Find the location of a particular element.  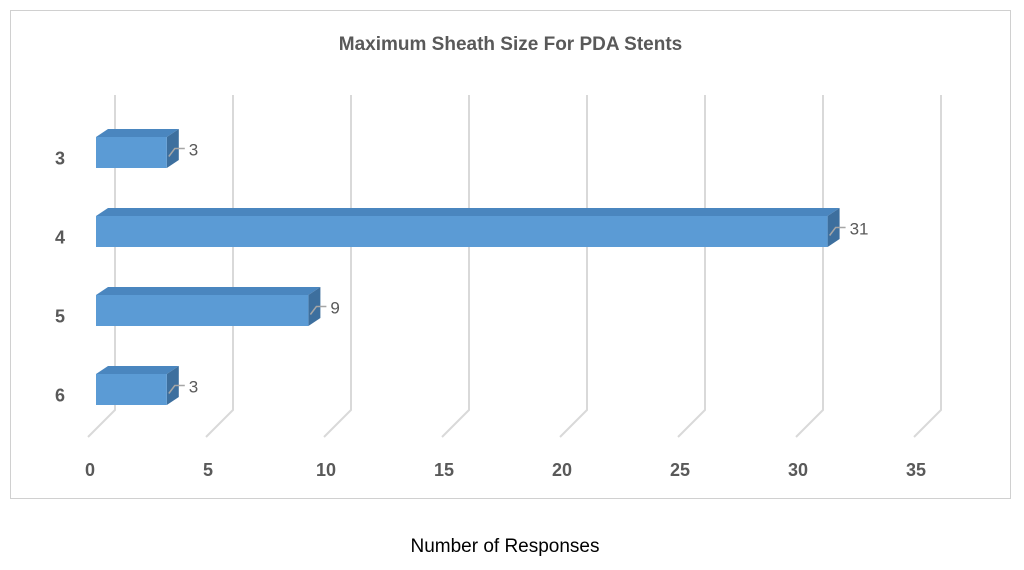

x-tick-label: 25 is located at coordinates (680, 470).